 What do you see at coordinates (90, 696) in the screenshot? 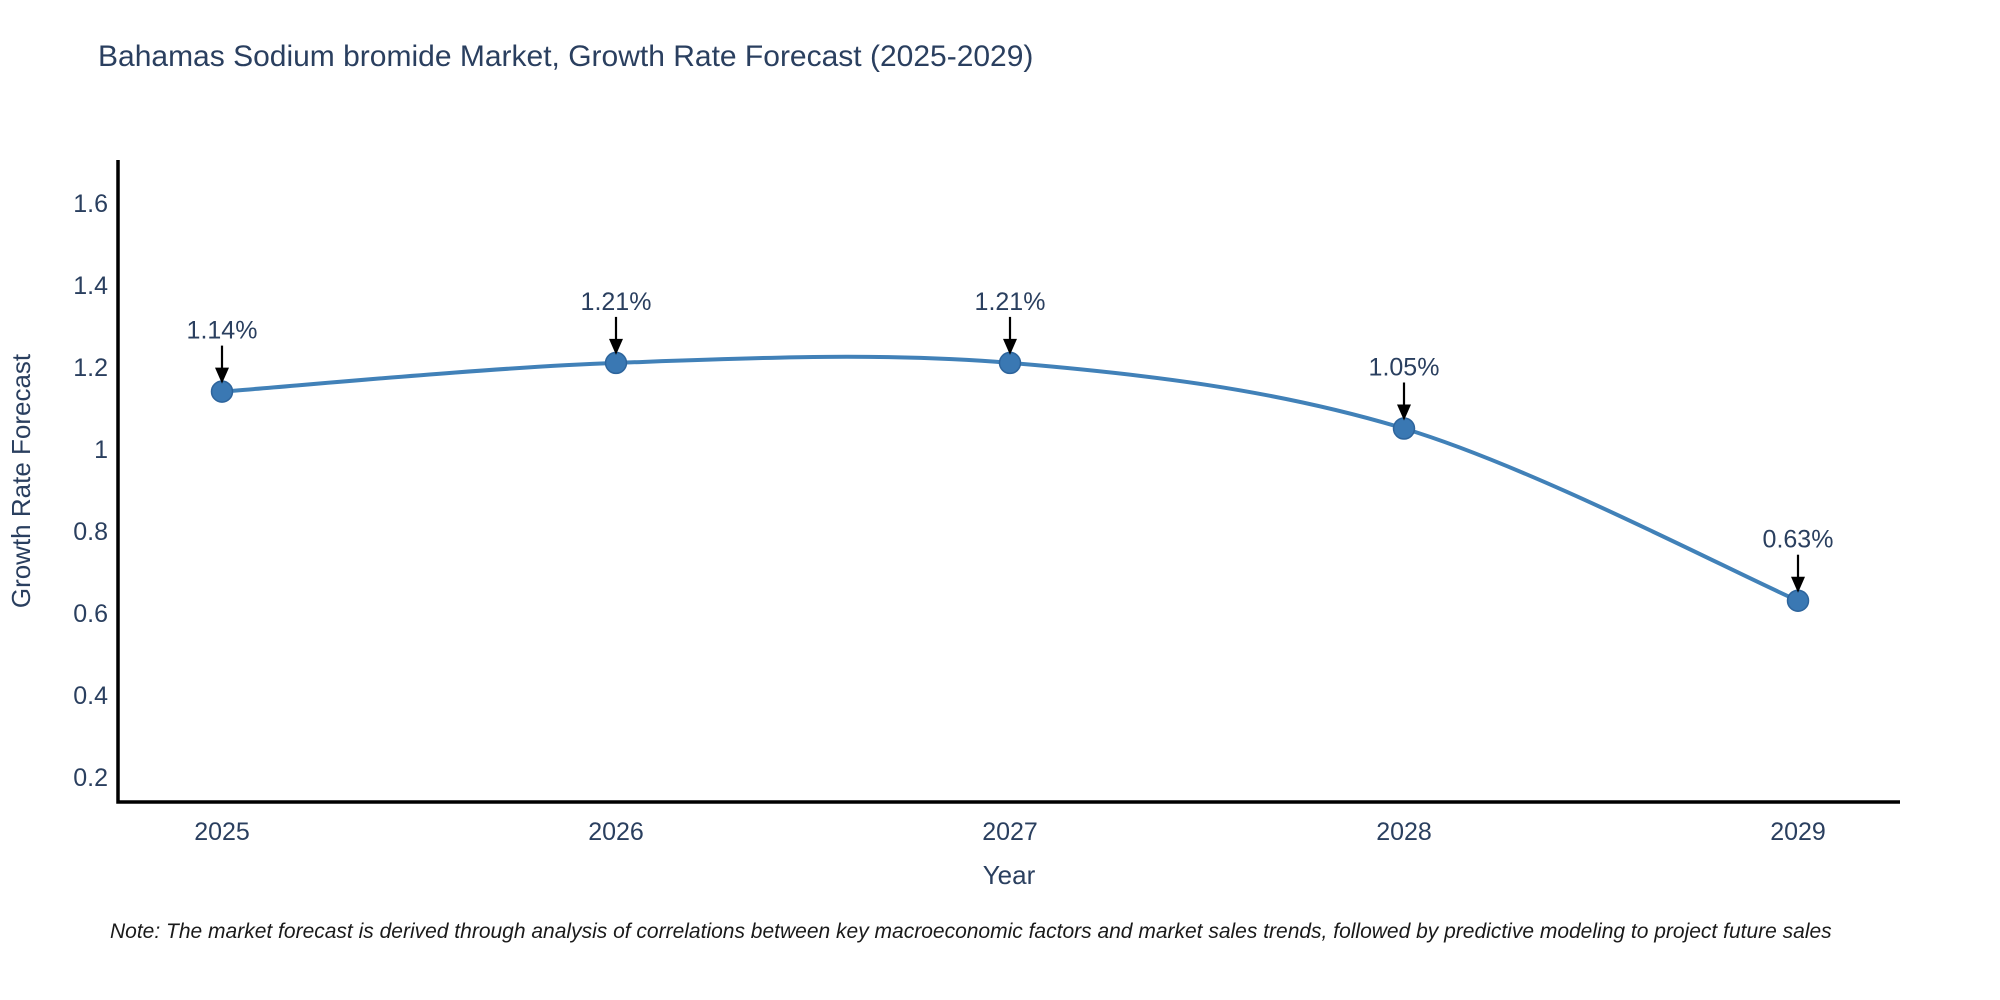
I see `y-tick-label: 0.4` at bounding box center [90, 696].